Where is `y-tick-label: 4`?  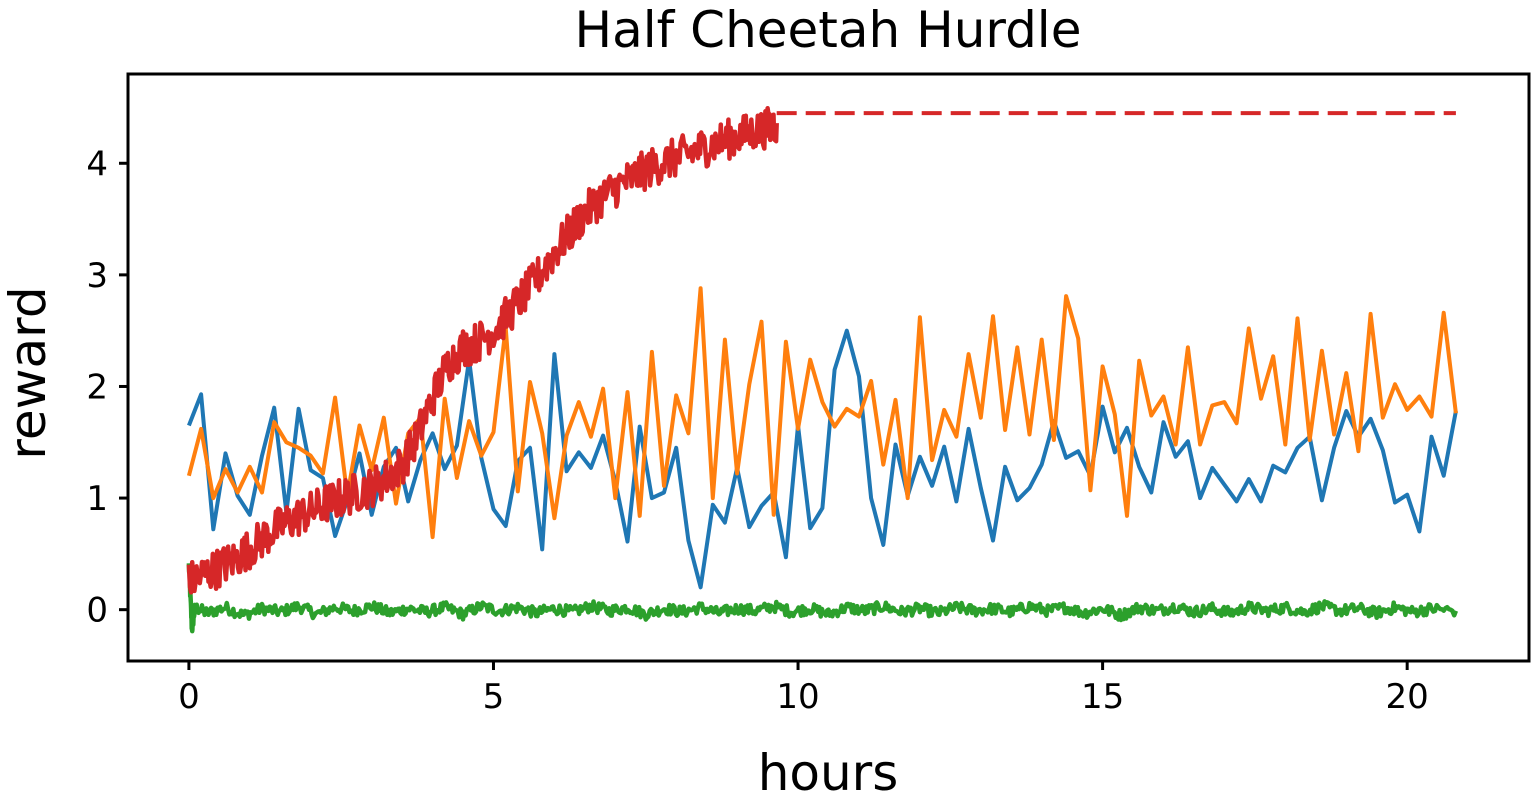
y-tick-label: 4 is located at coordinates (97, 164).